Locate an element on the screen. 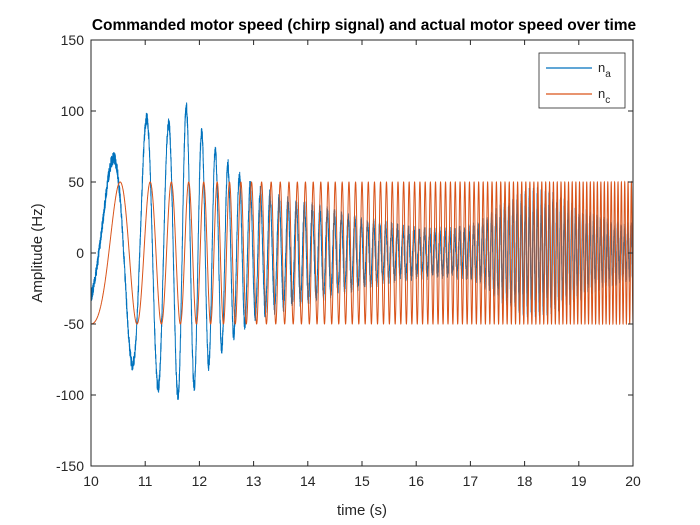  x-tick-label: 15 is located at coordinates (362, 481).